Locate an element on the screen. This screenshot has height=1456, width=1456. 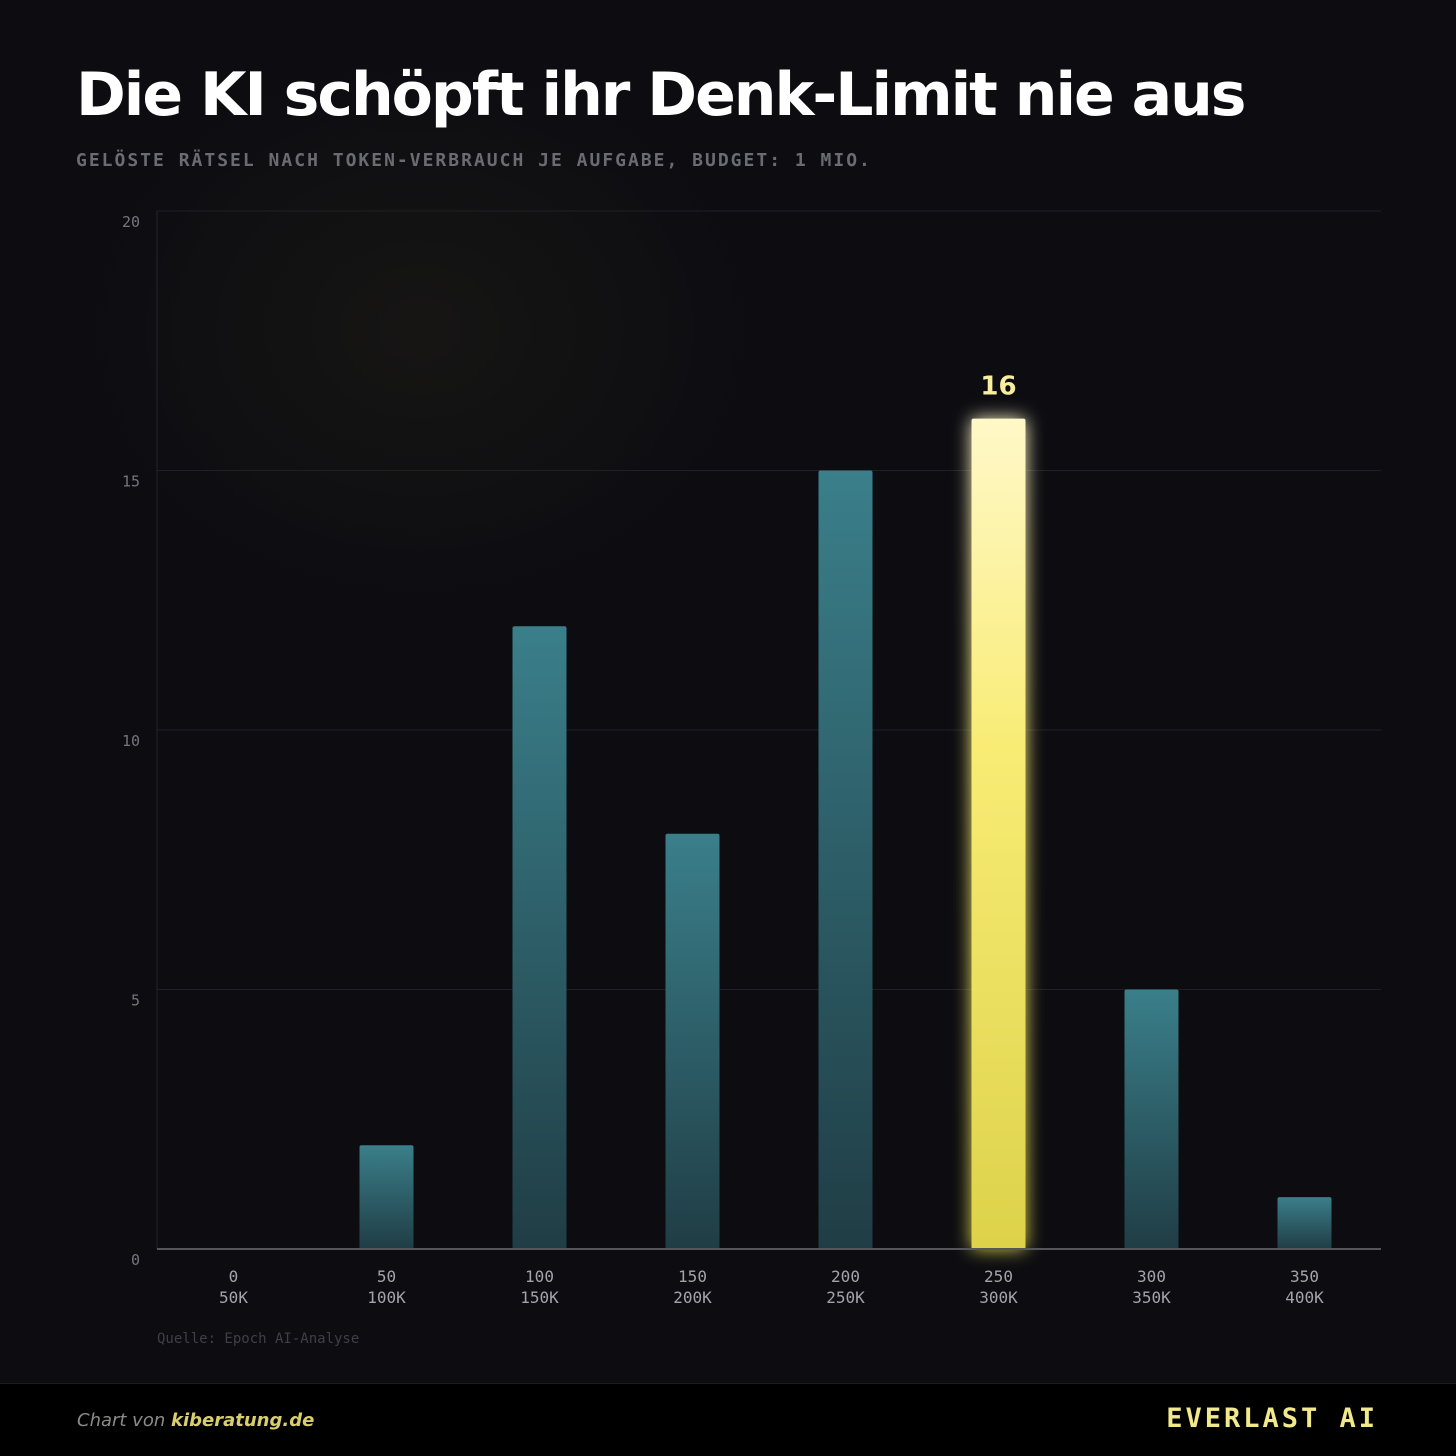
y-tick-label: 5 is located at coordinates (135, 1001).